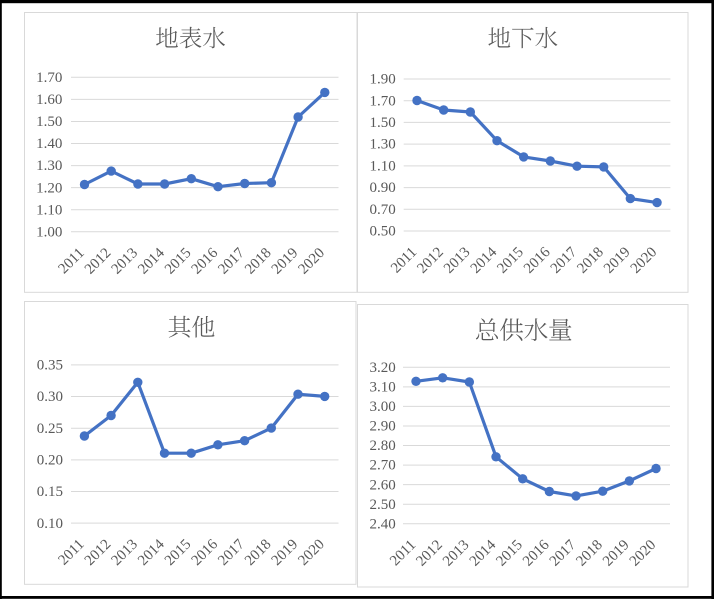  I want to click on svg-text: 0.25, so click(50, 429).